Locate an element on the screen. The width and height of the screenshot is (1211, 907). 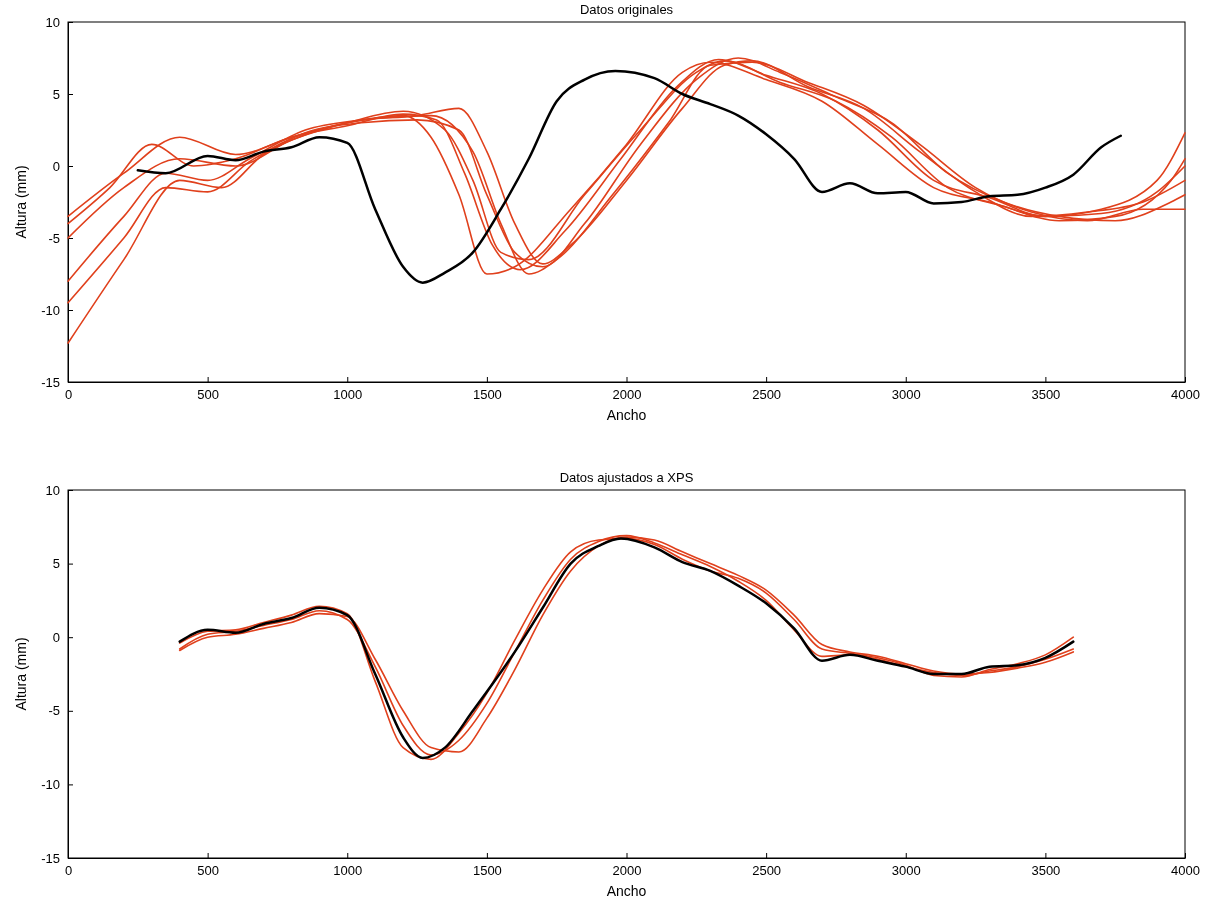
chart-title: Datos ajustados a XPS is located at coordinates (626, 477).